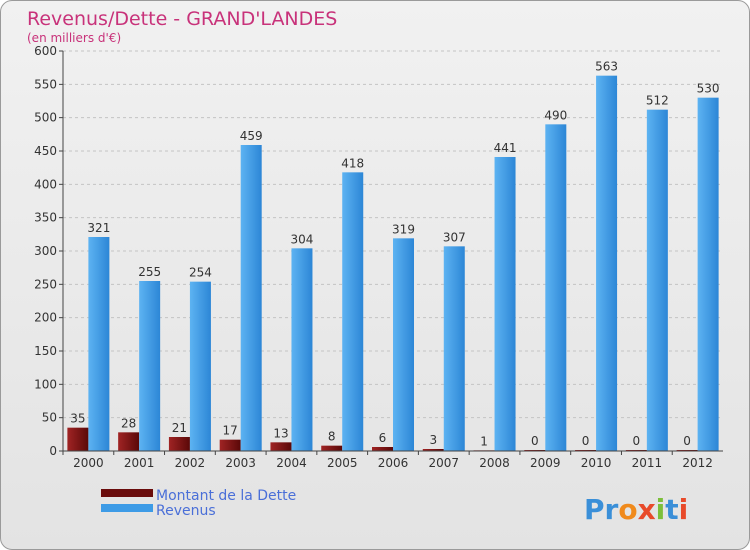  I want to click on proxiti-logo: Proxiti, so click(636, 509).